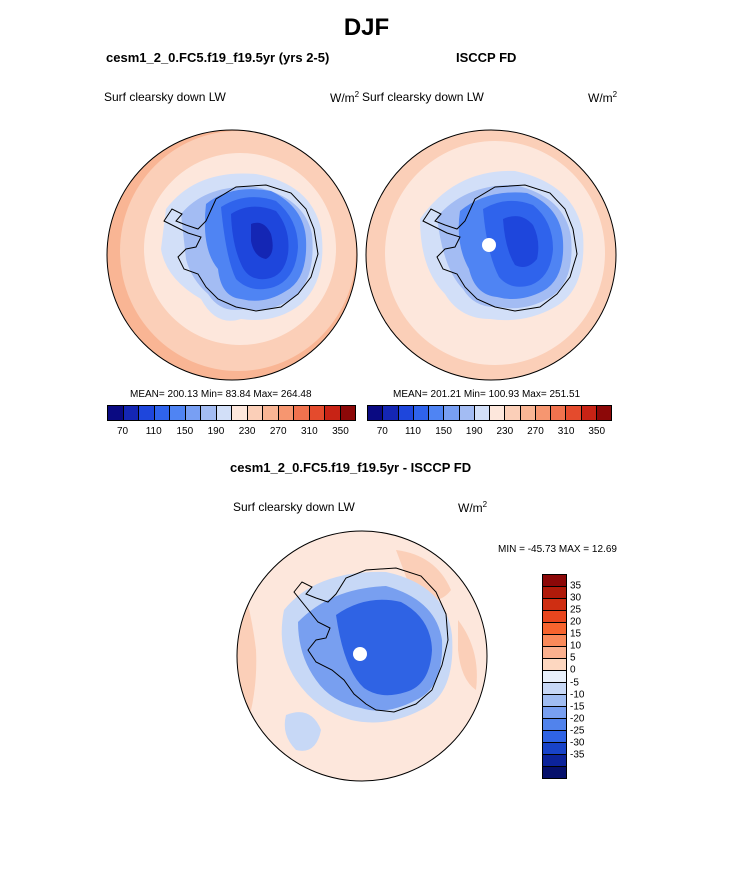  What do you see at coordinates (576, 598) in the screenshot?
I see `colorbar-tick-label: 30` at bounding box center [576, 598].